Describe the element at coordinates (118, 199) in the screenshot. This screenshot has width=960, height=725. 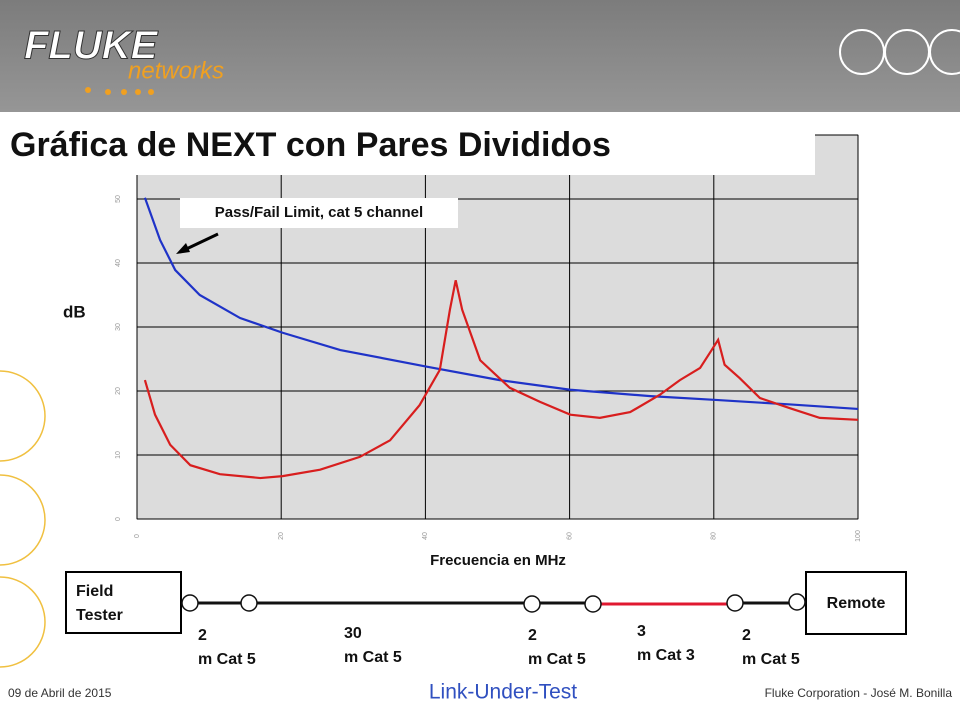
I see `y-tick-label: 50` at that location.